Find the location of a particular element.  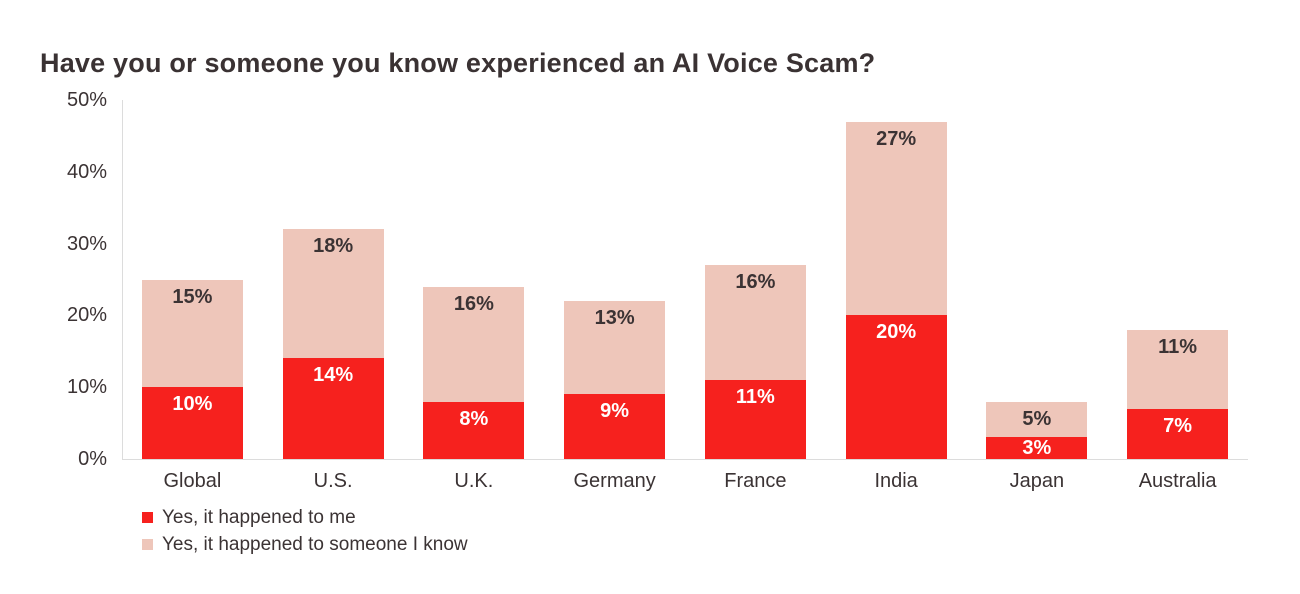

bar-stack: 27% 20% is located at coordinates (896, 279).